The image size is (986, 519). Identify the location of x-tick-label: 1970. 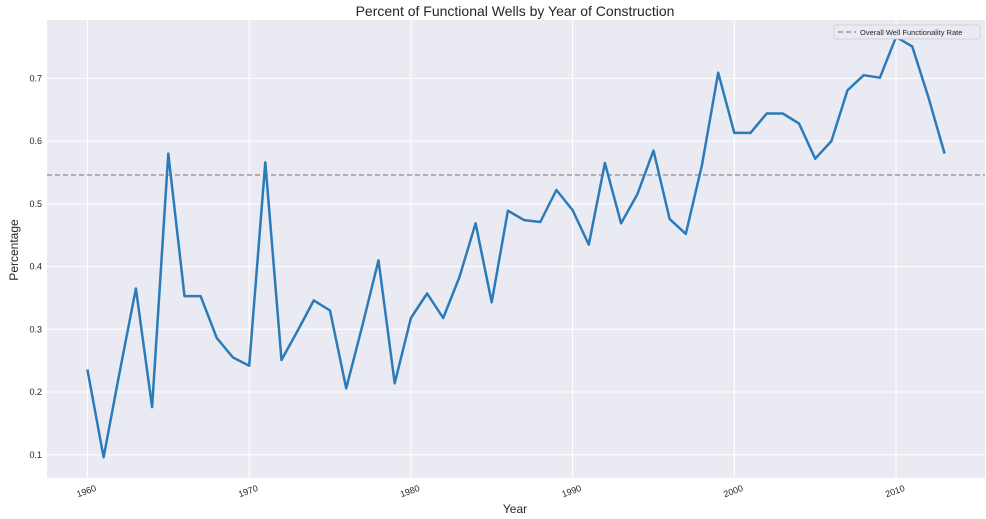
(248, 491).